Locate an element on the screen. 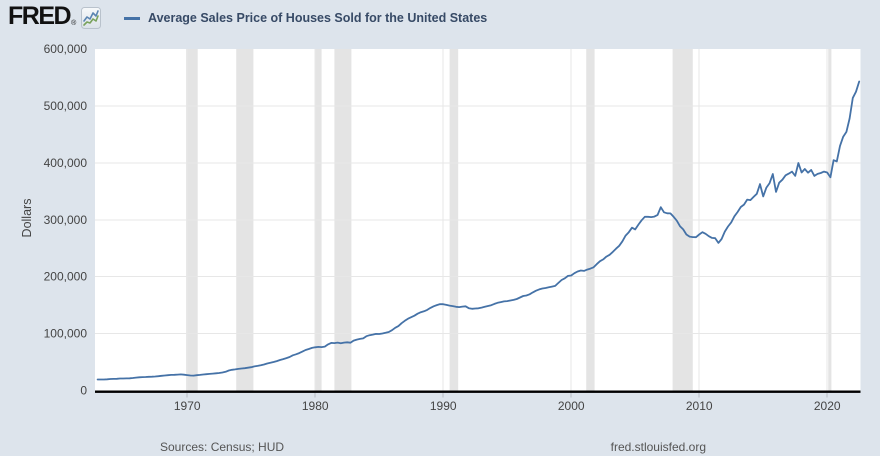 The width and height of the screenshot is (880, 456). y-tick-label: 100,000 is located at coordinates (66, 334).